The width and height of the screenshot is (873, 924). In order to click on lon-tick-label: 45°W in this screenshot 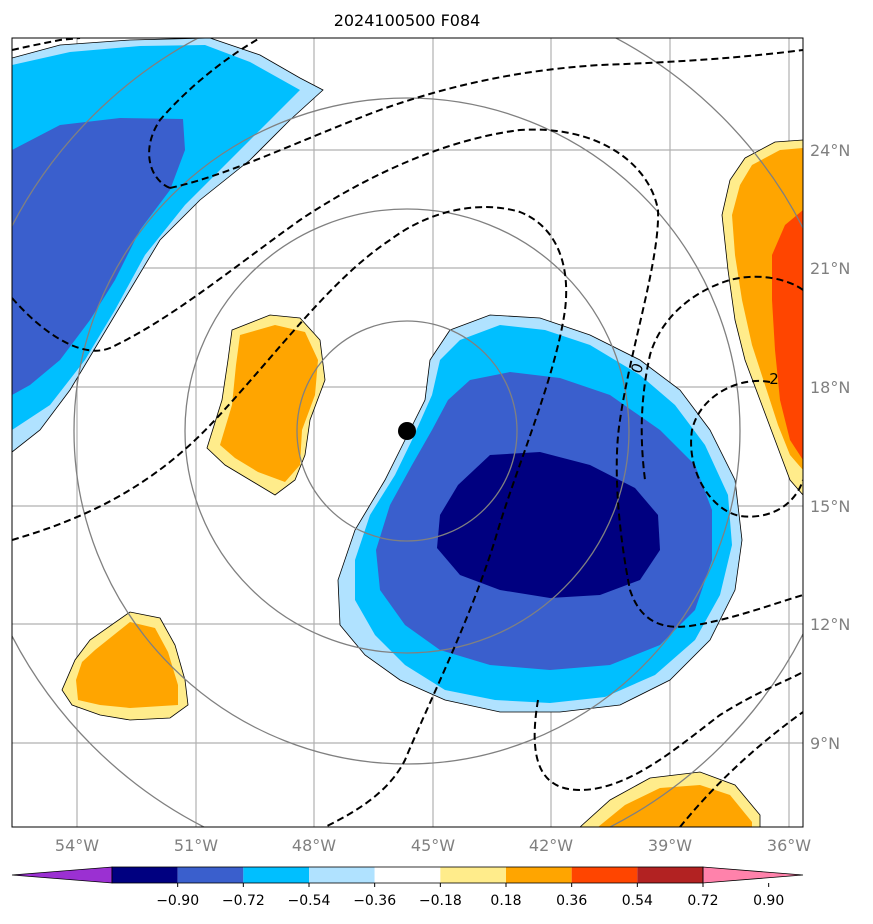, I will do `click(433, 845)`.